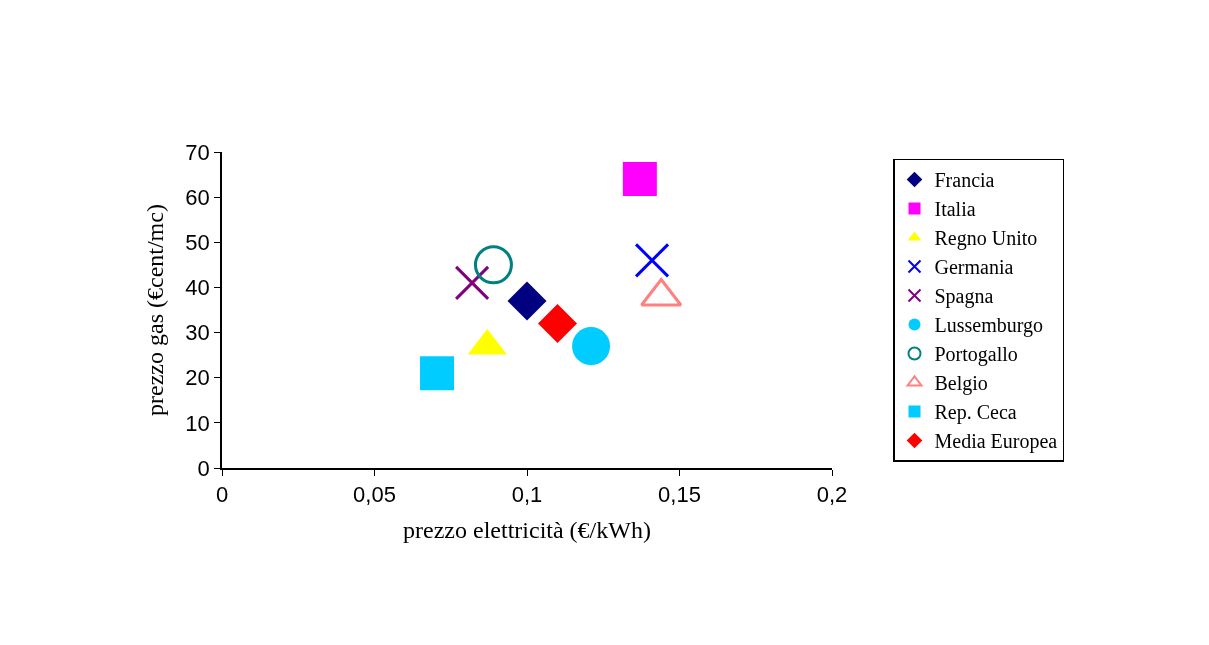  I want to click on y-tick-label: 20, so click(197, 378).